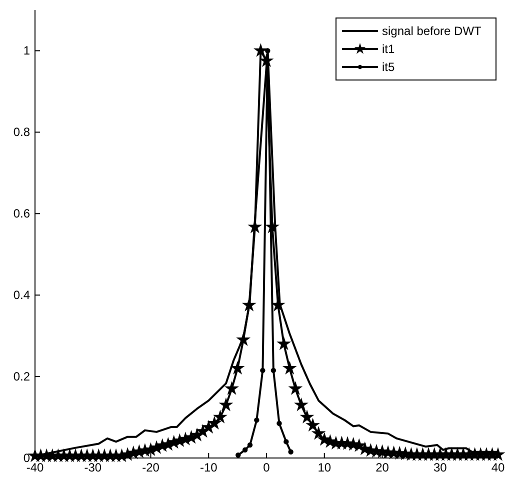  What do you see at coordinates (383, 467) in the screenshot?
I see `x-tick-label: 20` at bounding box center [383, 467].